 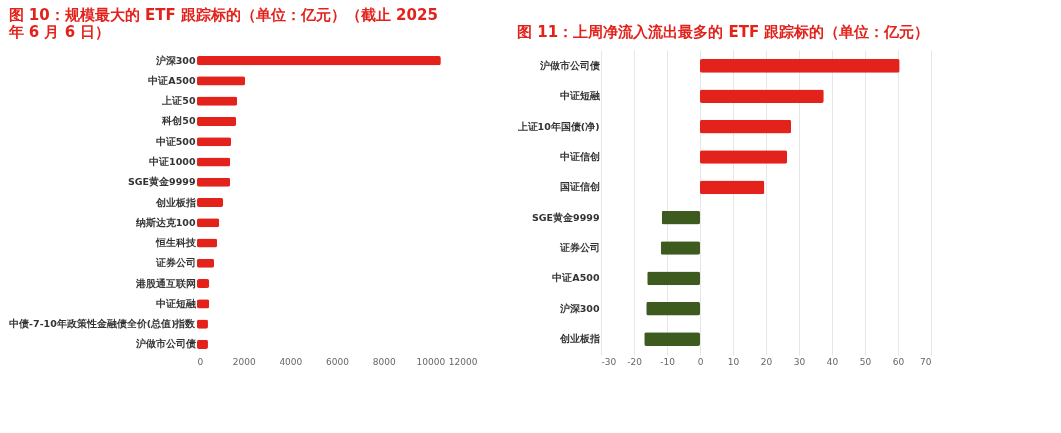 I want to click on x-tick-label: 70, so click(x=926, y=361).